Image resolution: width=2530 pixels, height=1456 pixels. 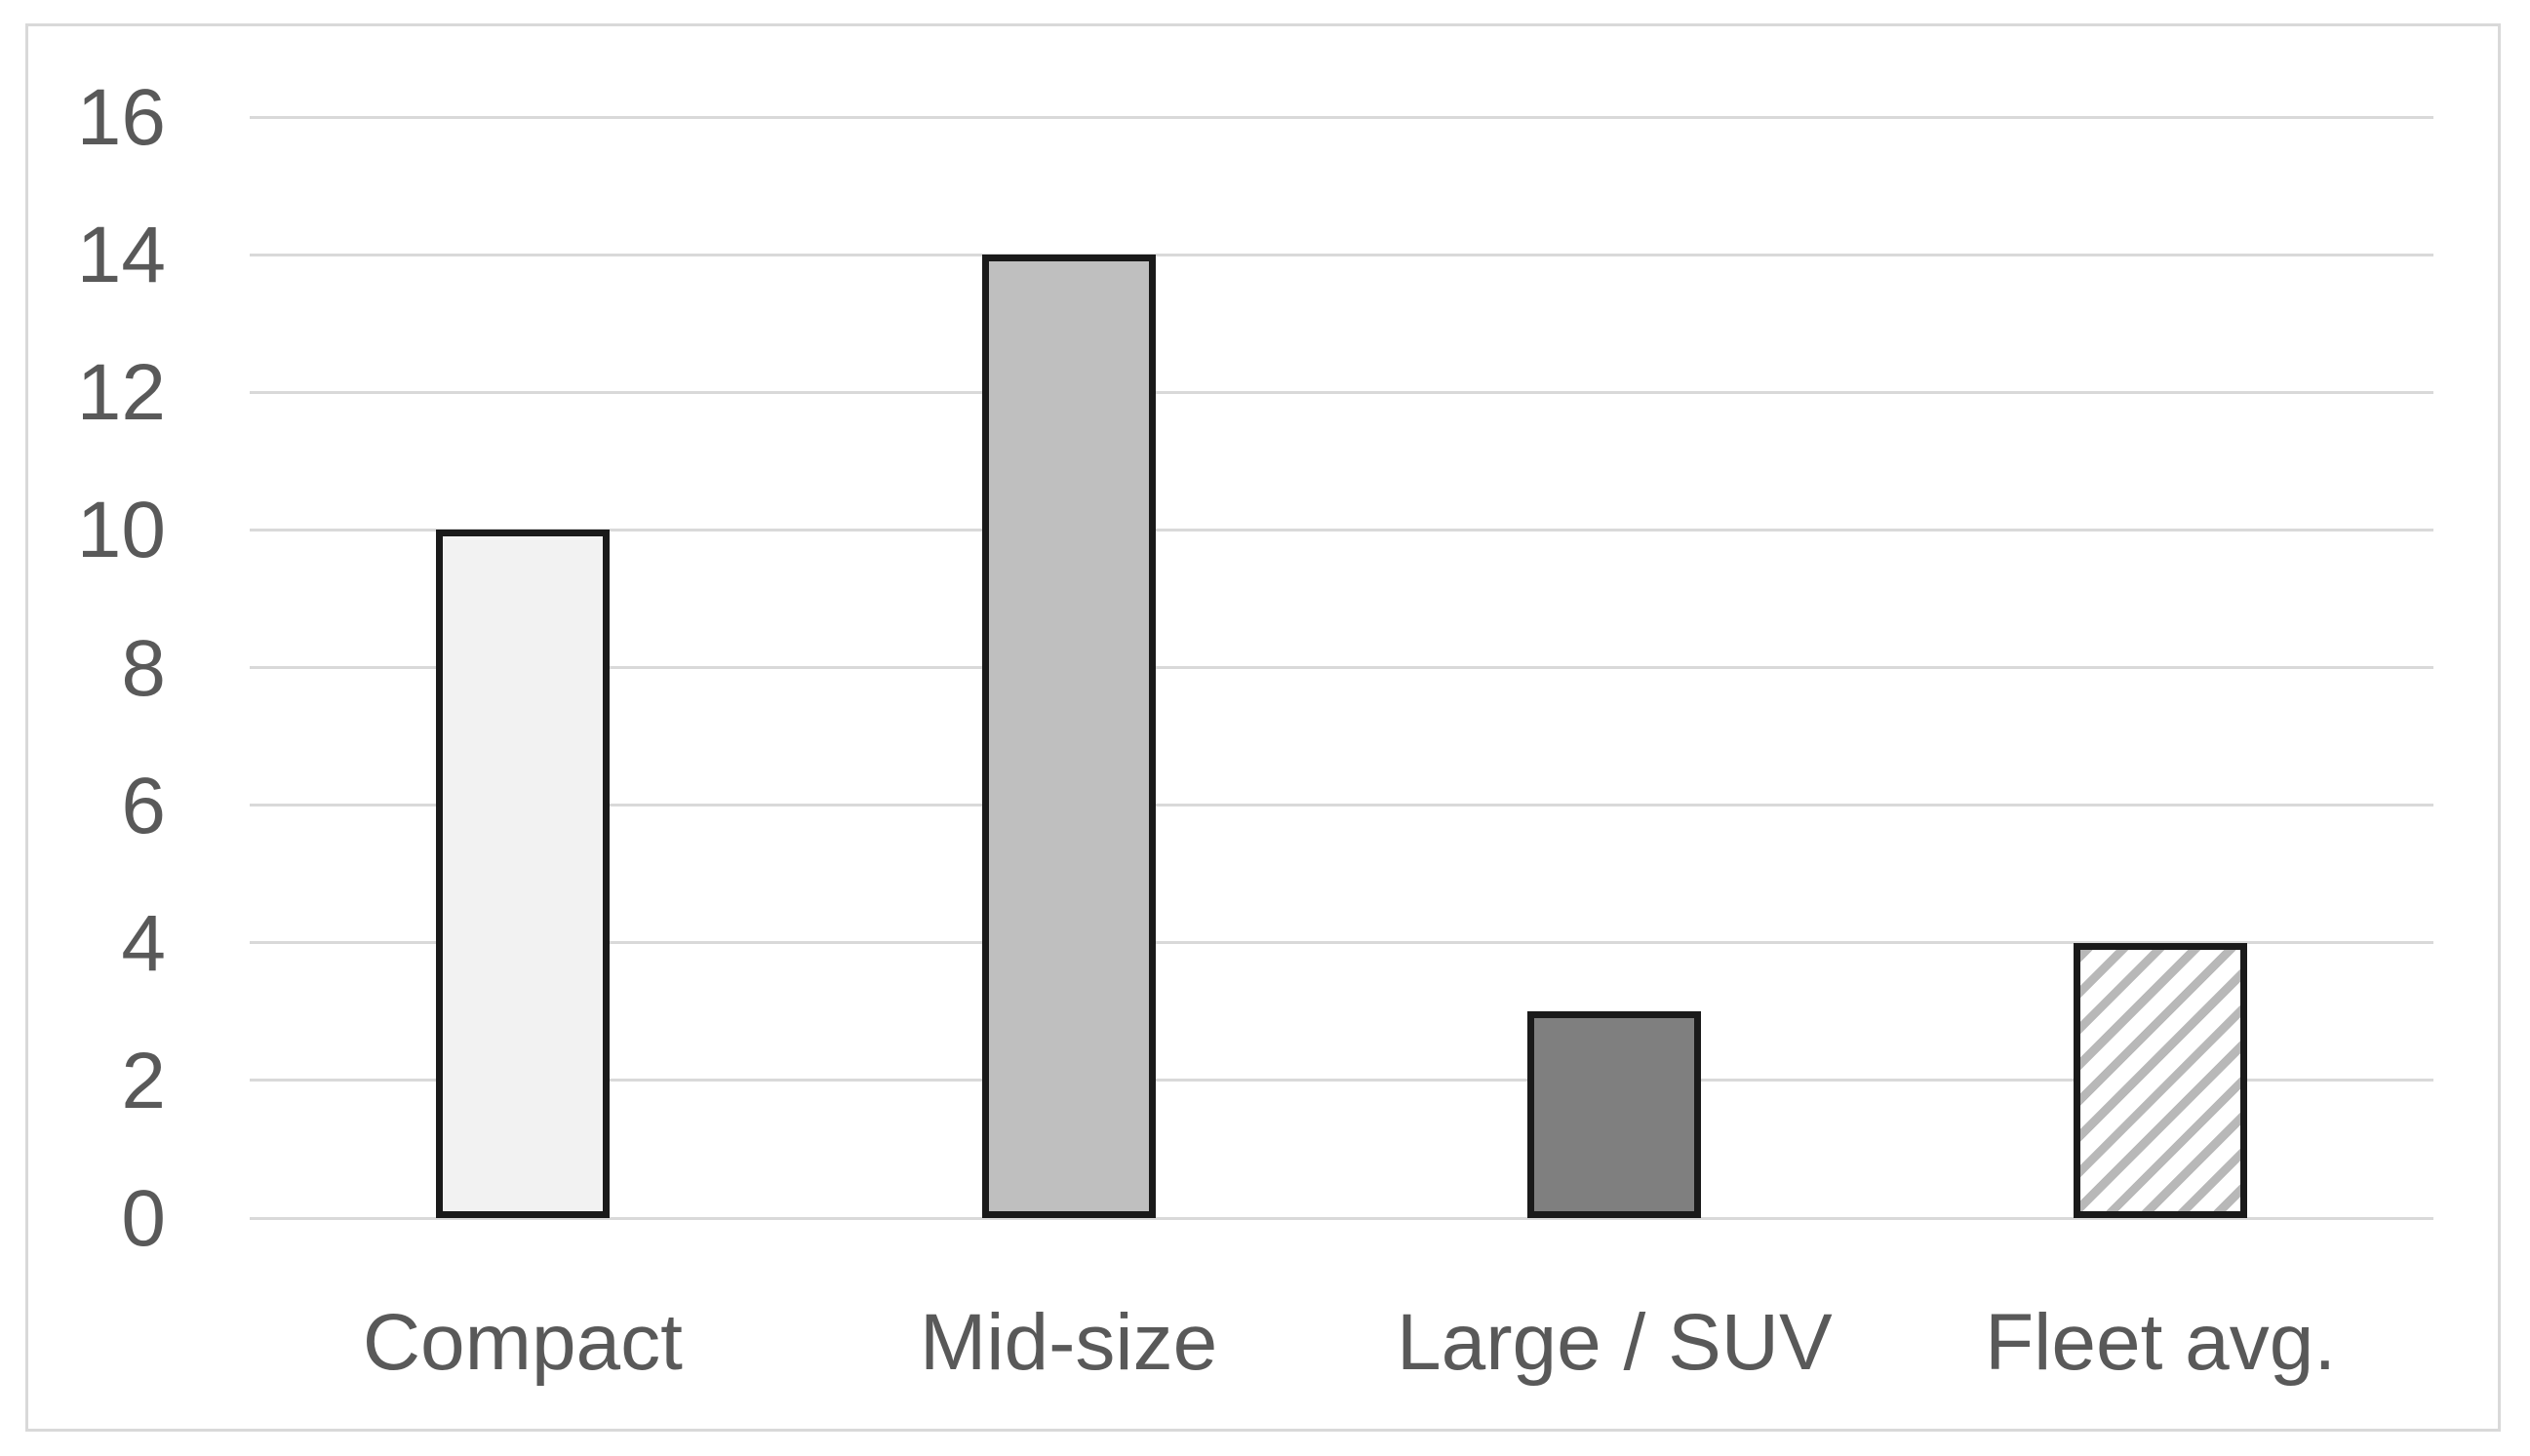 What do you see at coordinates (121, 255) in the screenshot?
I see `y-axis-tick-label: 14` at bounding box center [121, 255].